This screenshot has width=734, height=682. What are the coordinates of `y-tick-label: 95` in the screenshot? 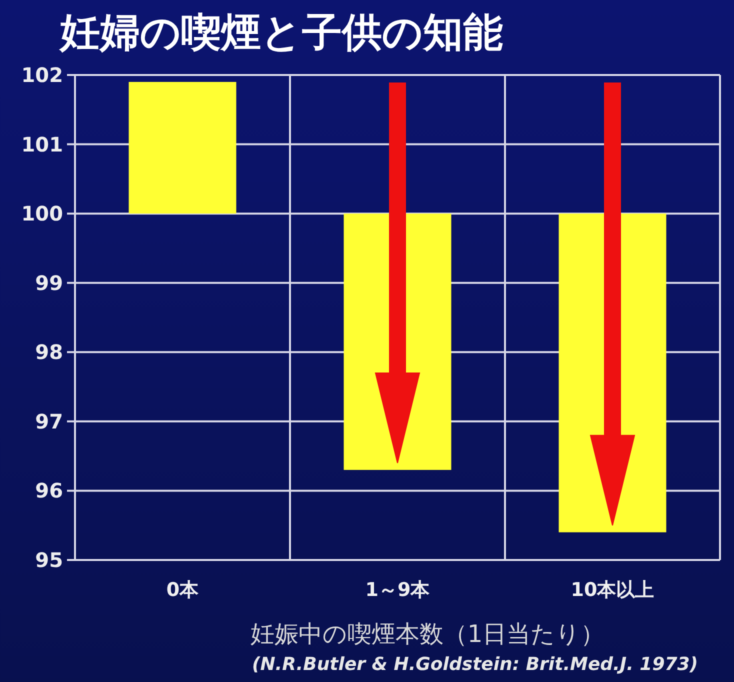 It's located at (49, 560).